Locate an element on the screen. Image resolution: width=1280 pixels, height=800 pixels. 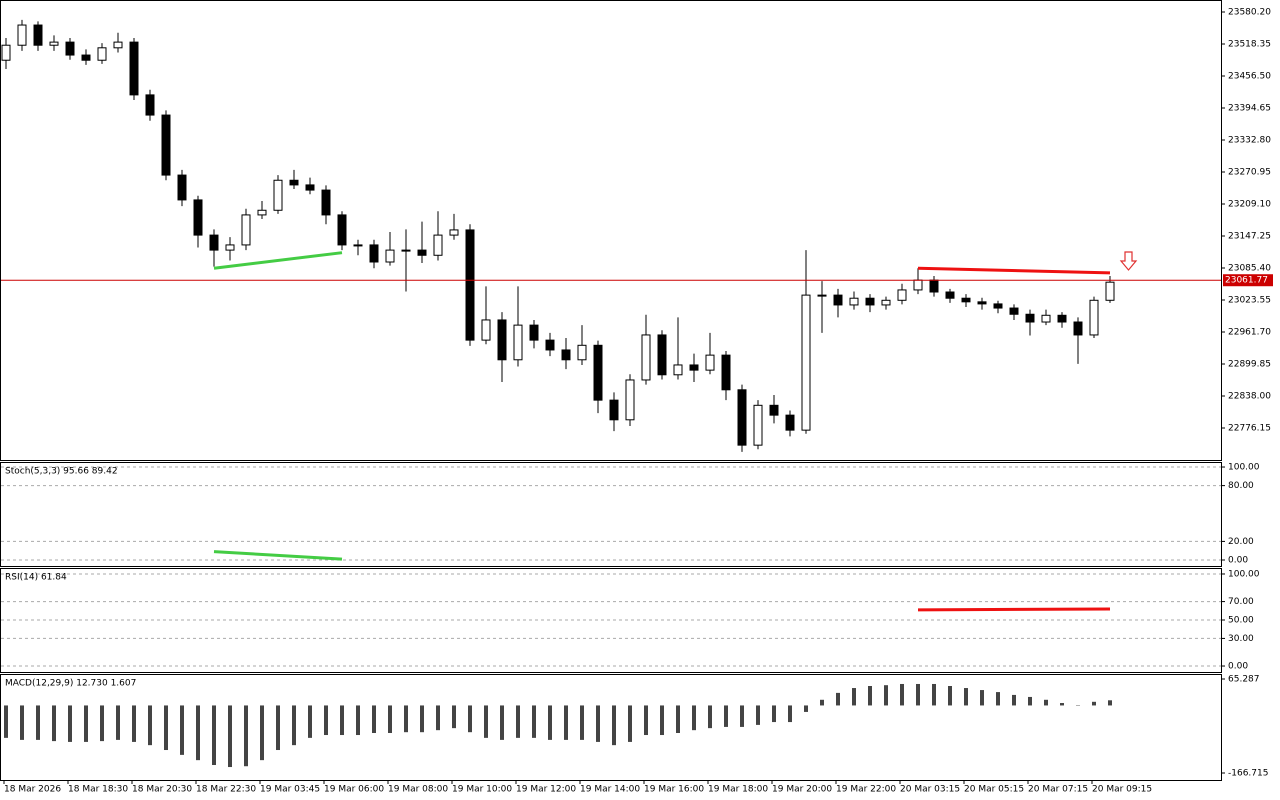
y-tick-label: 22961.70 is located at coordinates (1249, 333).